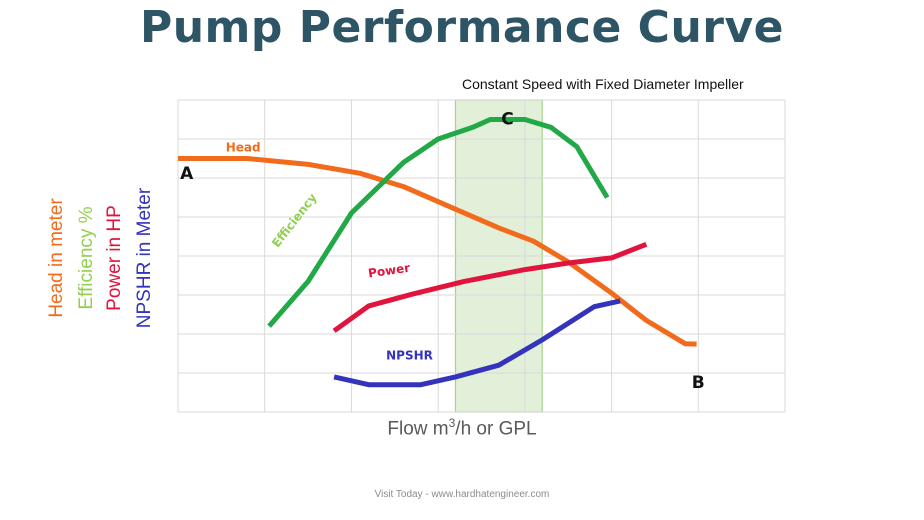  Describe the element at coordinates (496, 429) in the screenshot. I see `x-axis-label-rest: /h or GPL` at that location.